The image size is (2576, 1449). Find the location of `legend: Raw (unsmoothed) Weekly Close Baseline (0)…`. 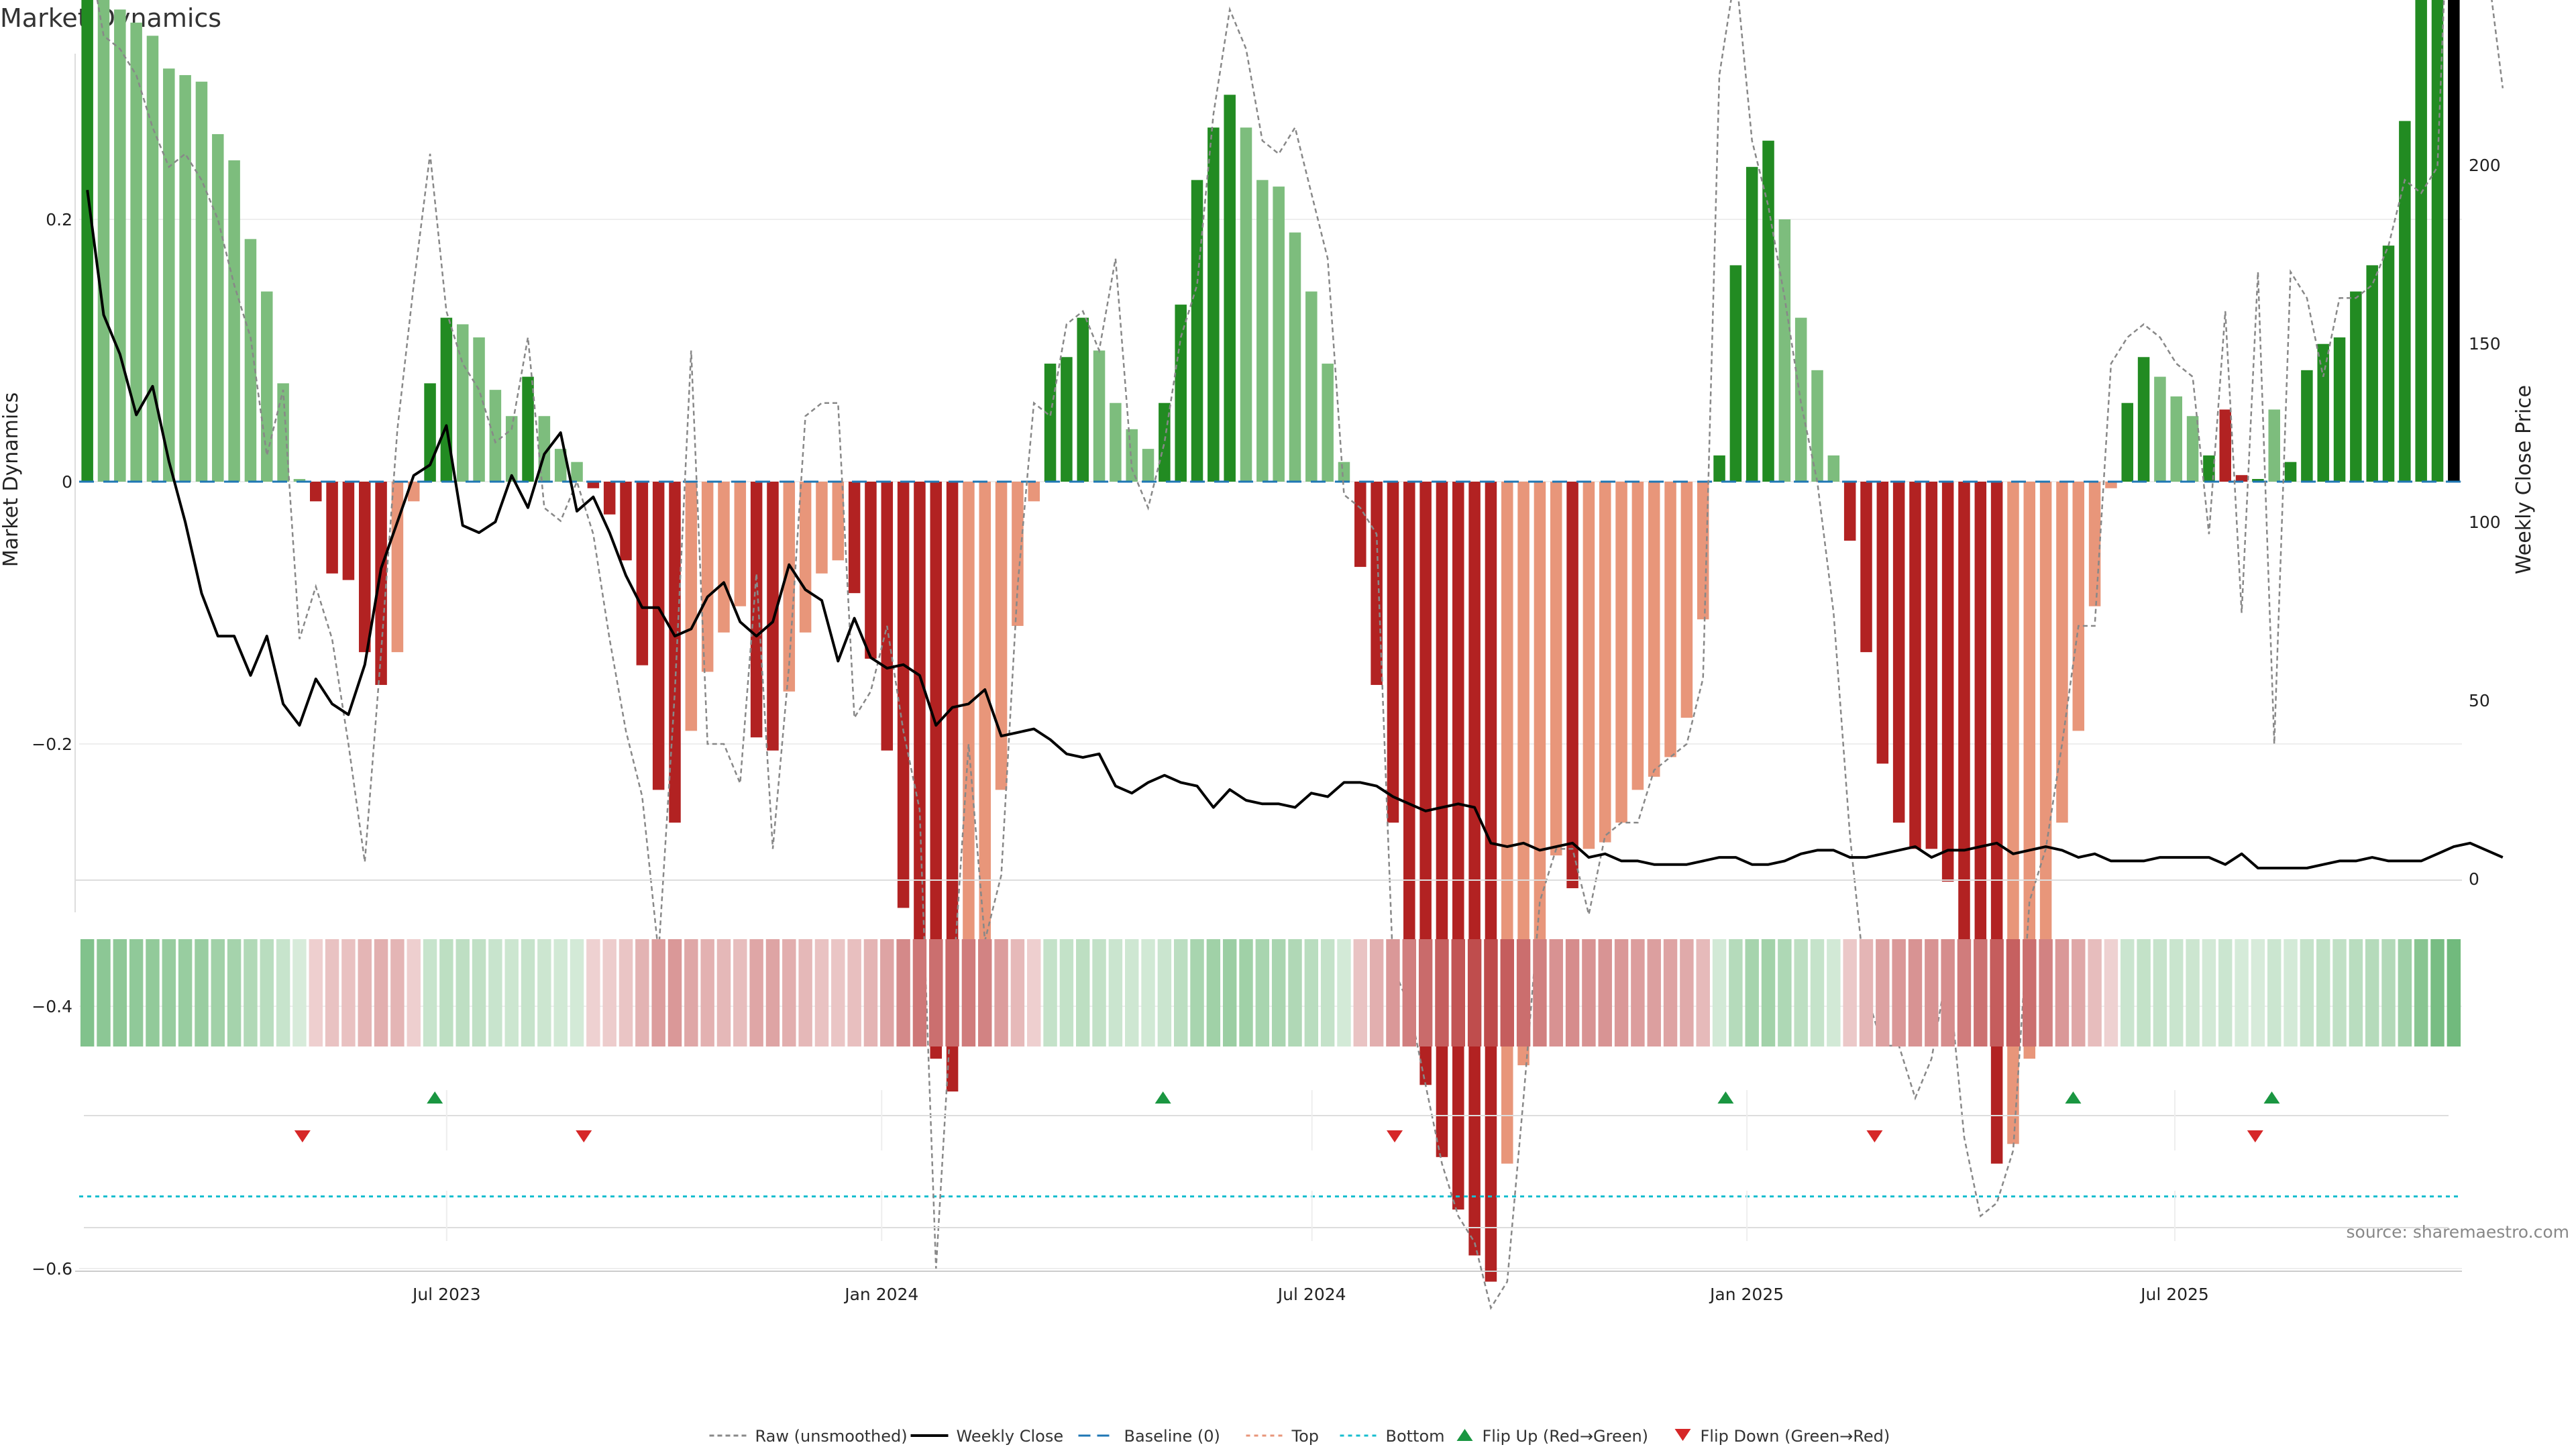

legend: Raw (unsmoothed) Weekly Close Baseline (0)… is located at coordinates (1299, 1436).